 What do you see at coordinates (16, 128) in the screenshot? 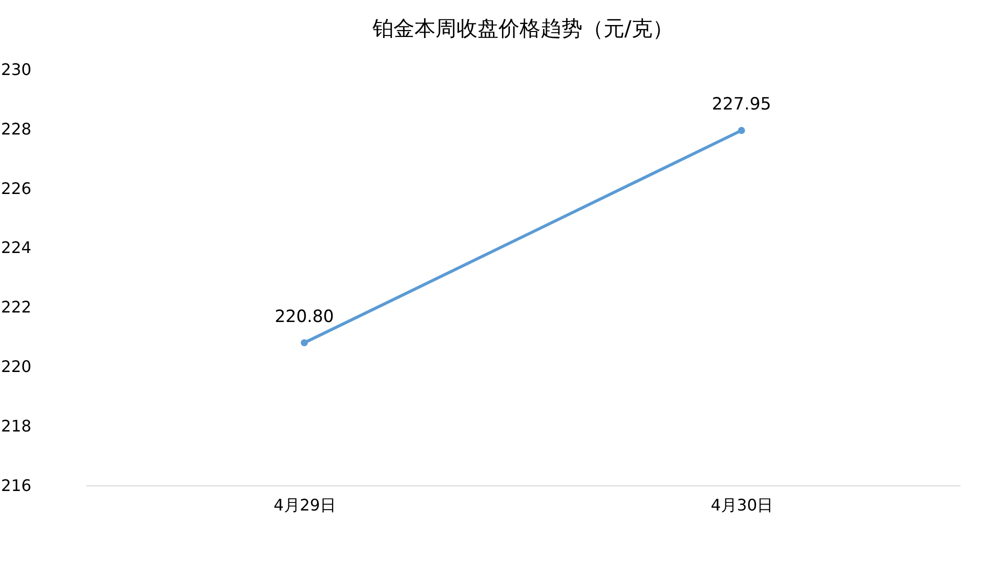
I see `y-tick-label: 228` at bounding box center [16, 128].